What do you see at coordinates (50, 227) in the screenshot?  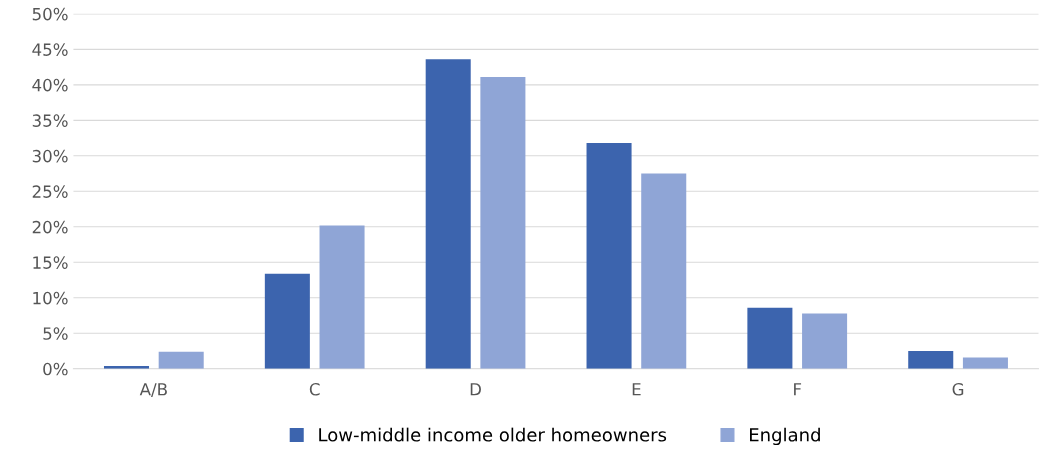 I see `y-tick-label: 20%` at bounding box center [50, 227].